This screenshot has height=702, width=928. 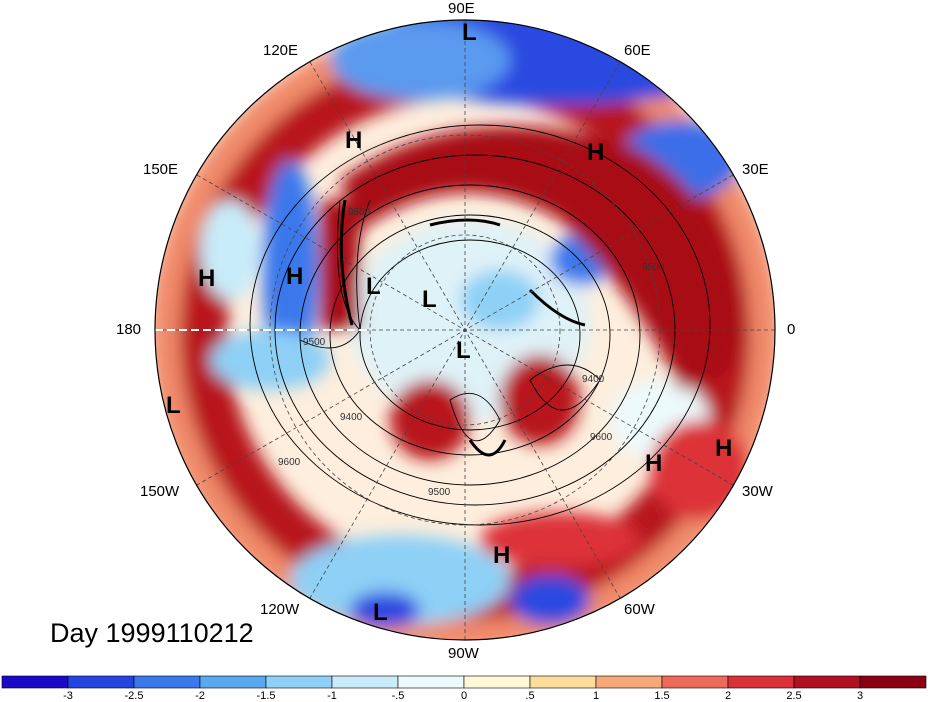 What do you see at coordinates (462, 328) in the screenshot?
I see `jet-contours` at bounding box center [462, 328].